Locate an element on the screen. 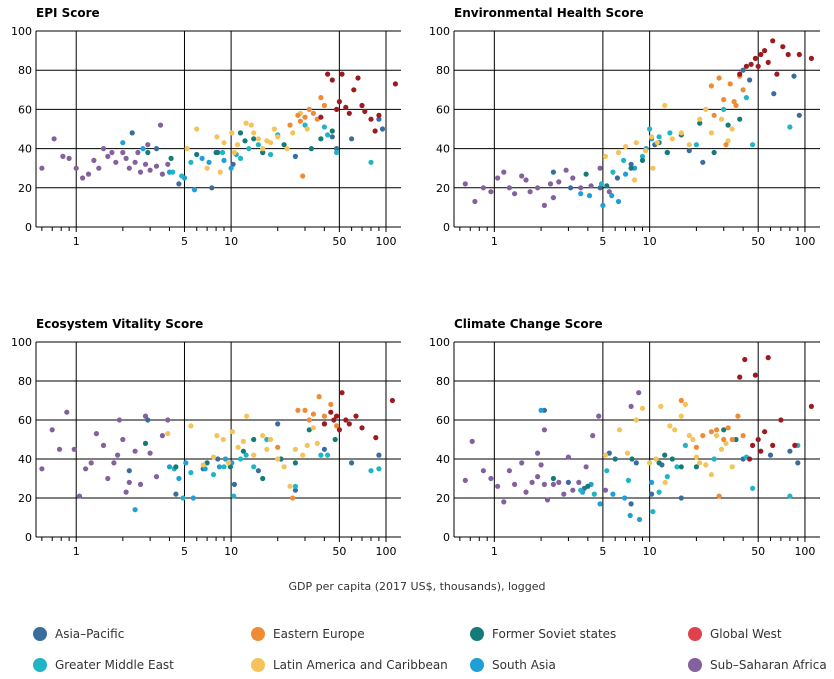 Image resolution: width=834 pixels, height=679 pixels. legend-item: Former Soviet states is located at coordinates (543, 634).